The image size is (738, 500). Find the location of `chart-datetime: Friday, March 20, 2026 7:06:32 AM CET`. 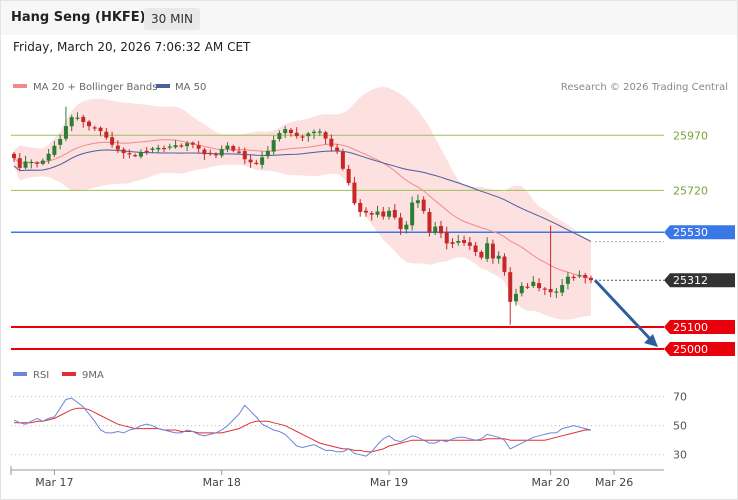

chart-datetime: Friday, March 20, 2026 7:06:32 AM CET is located at coordinates (132, 47).